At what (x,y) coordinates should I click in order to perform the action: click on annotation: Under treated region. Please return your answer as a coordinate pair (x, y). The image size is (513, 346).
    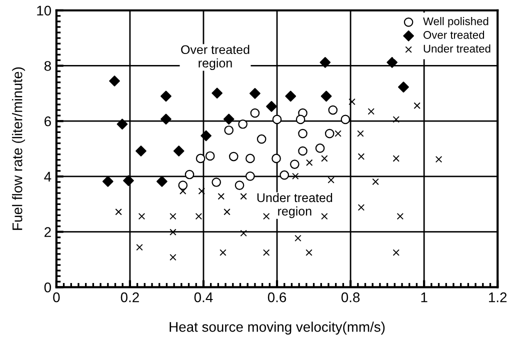
    Looking at the image, I should click on (294, 205).